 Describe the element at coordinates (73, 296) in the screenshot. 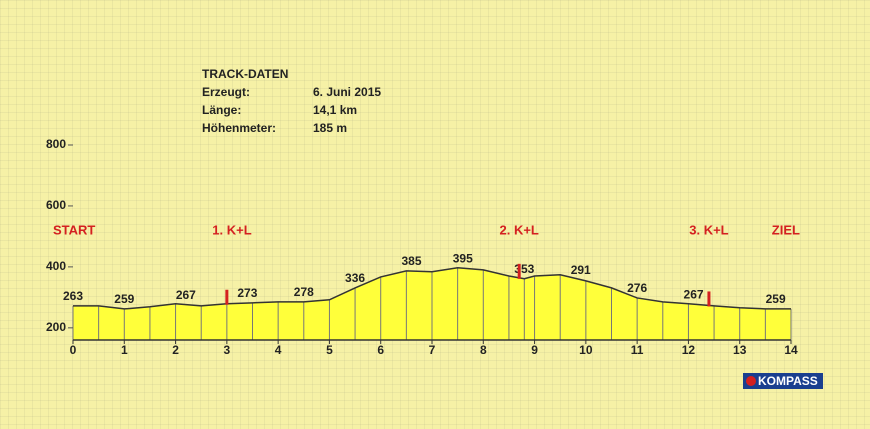

I see `point-label: 263` at that location.